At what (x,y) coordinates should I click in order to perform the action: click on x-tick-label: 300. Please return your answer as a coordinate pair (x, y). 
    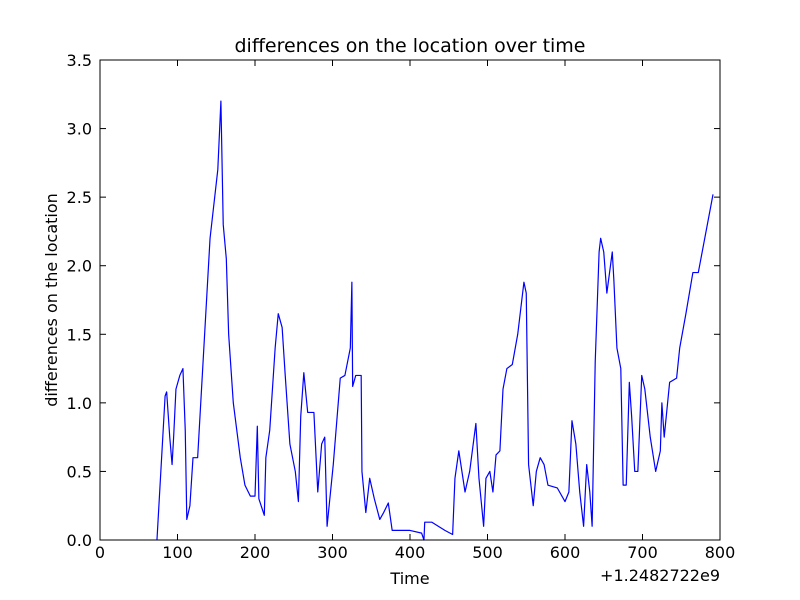
    Looking at the image, I should click on (332, 552).